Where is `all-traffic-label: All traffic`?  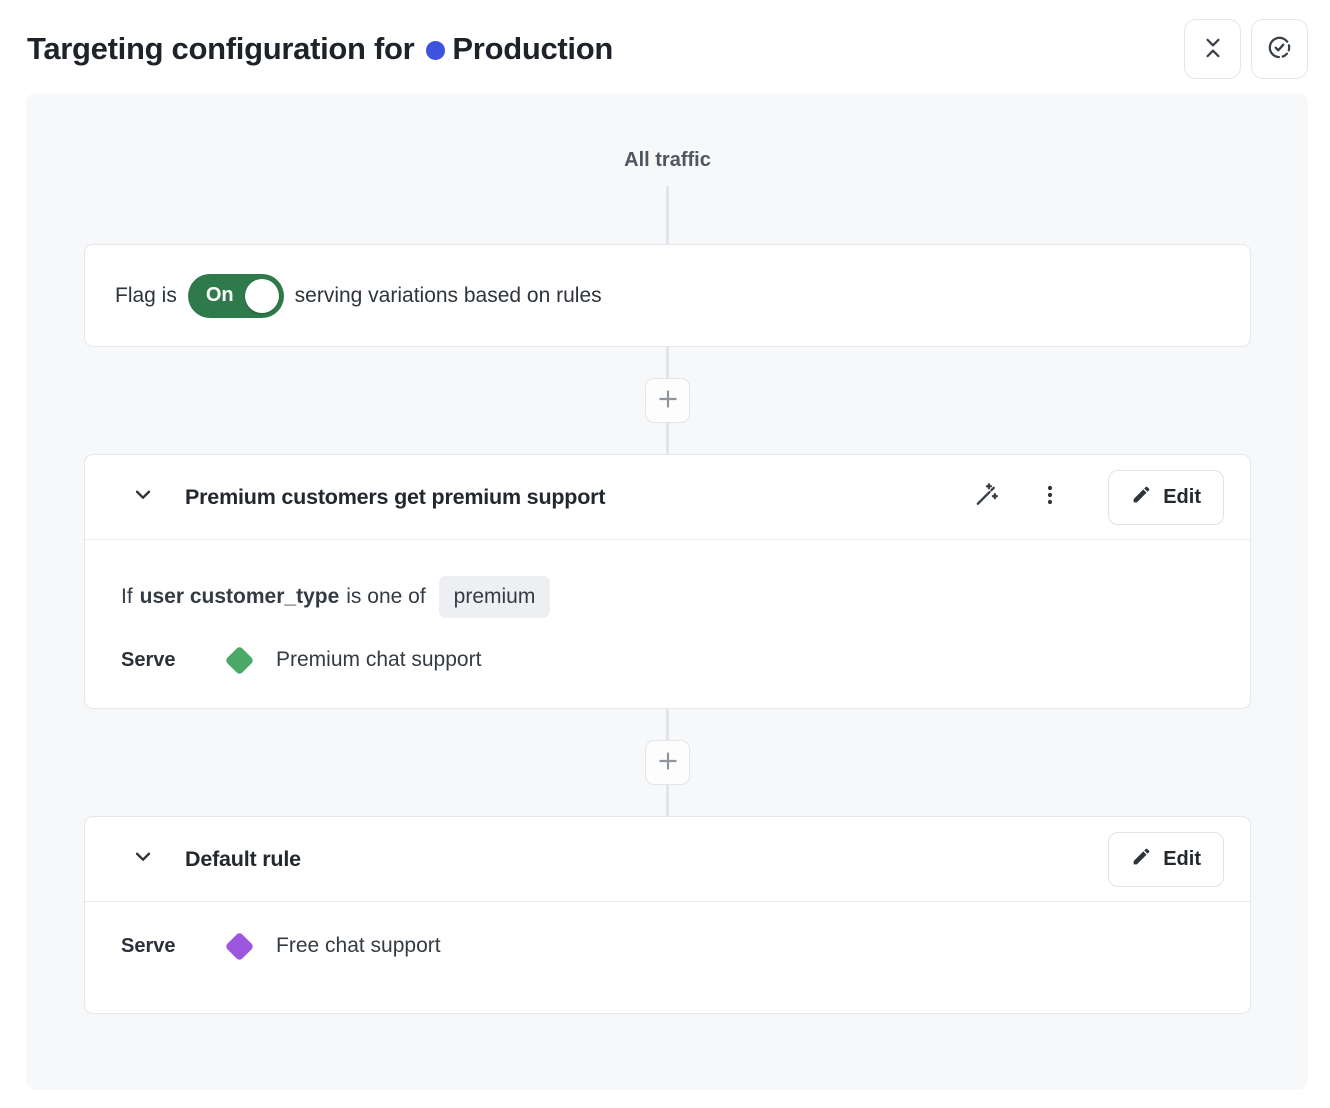
all-traffic-label: All traffic is located at coordinates (667, 160).